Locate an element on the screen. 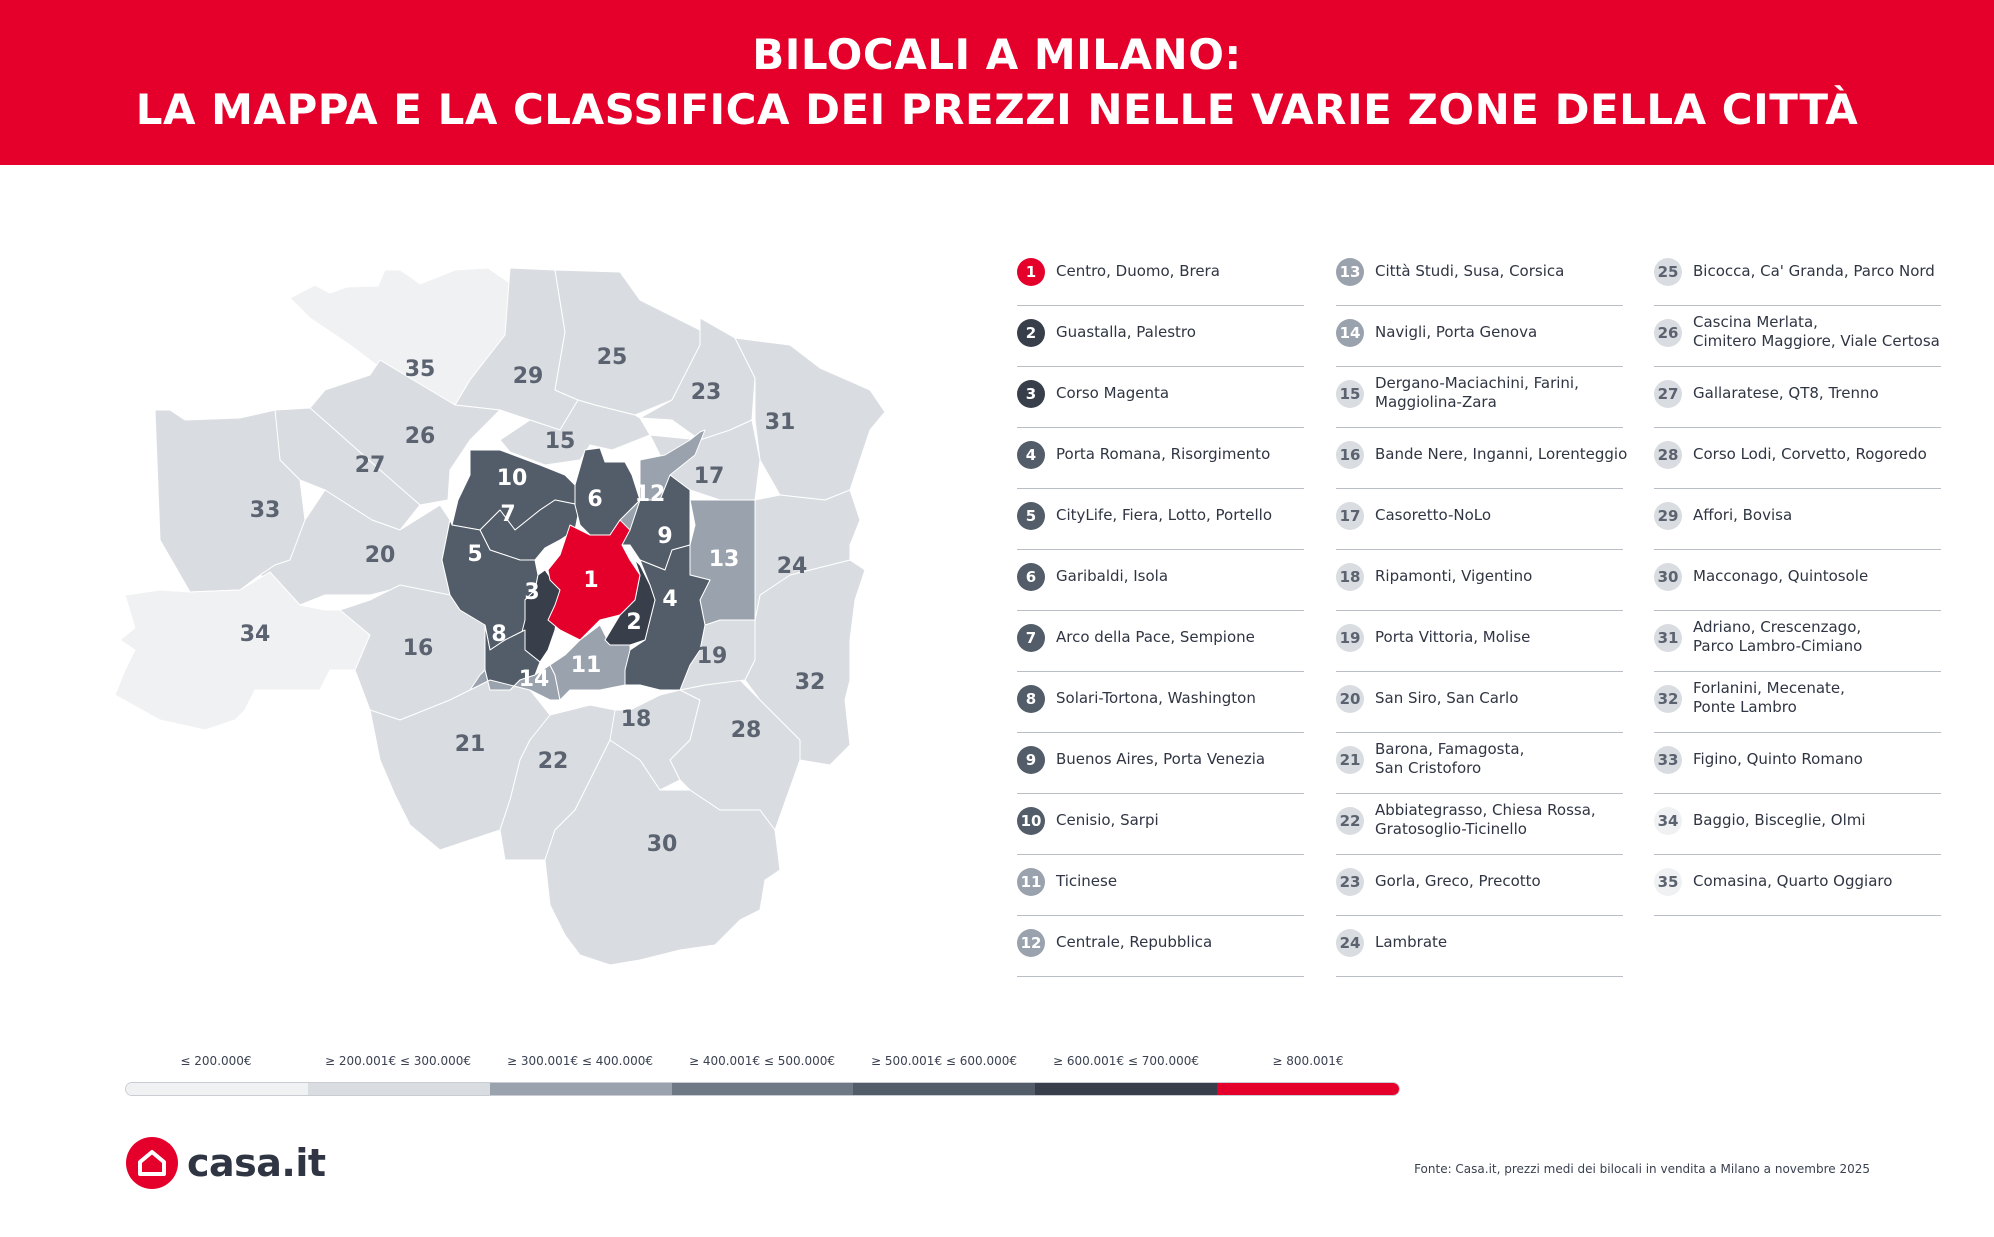 Image resolution: width=1994 pixels, height=1237 pixels. legend-label: ≥ 200.001€ ≤ 300.000€ is located at coordinates (398, 1061).